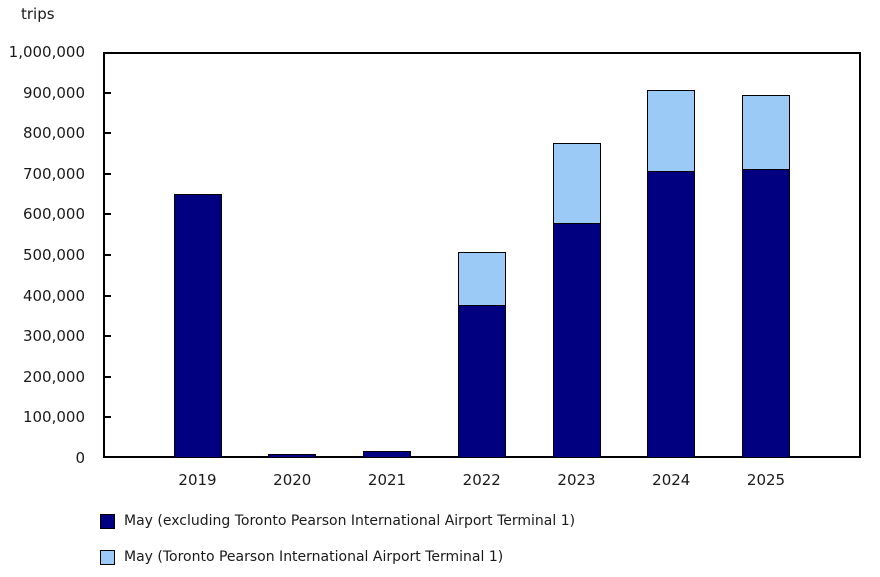 The height and width of the screenshot is (577, 880). What do you see at coordinates (53, 376) in the screenshot?
I see `y-axis-tick-label: 200,000` at bounding box center [53, 376].